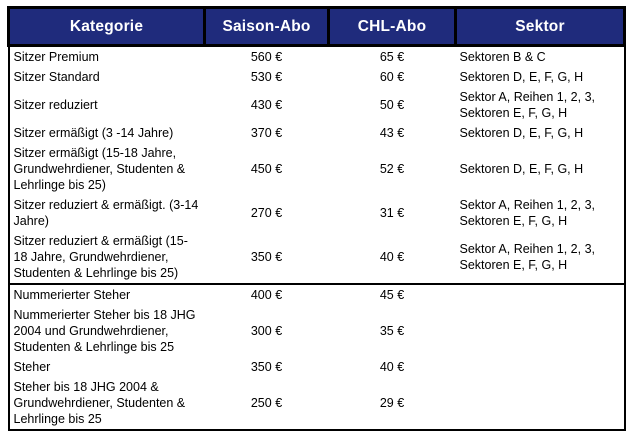 This screenshot has height=440, width=630. I want to click on cell-chl: 65 €, so click(392, 57).